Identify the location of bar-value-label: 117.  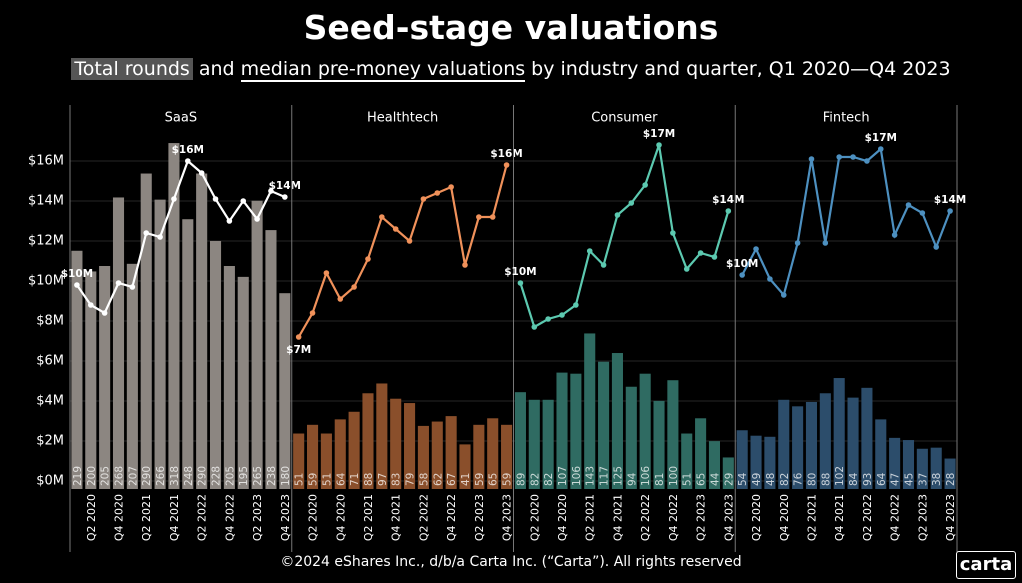
(605, 476).